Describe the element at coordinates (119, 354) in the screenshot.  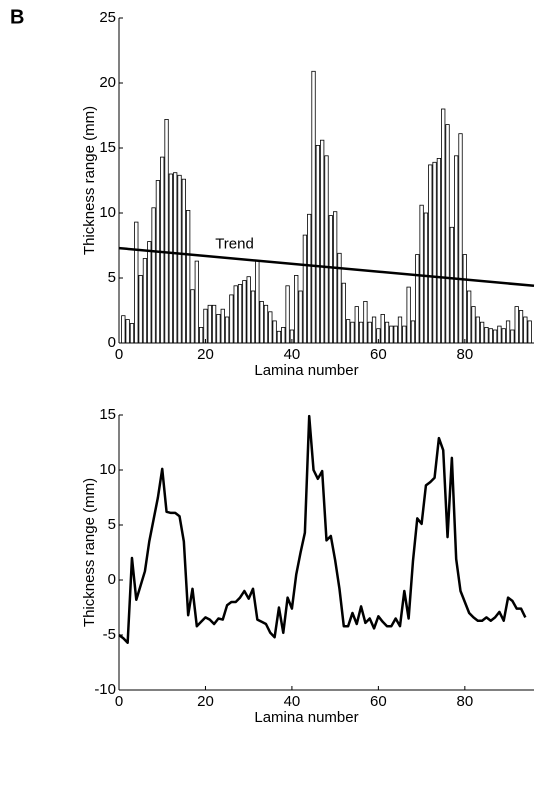
I see `x-tick-label: 0` at that location.